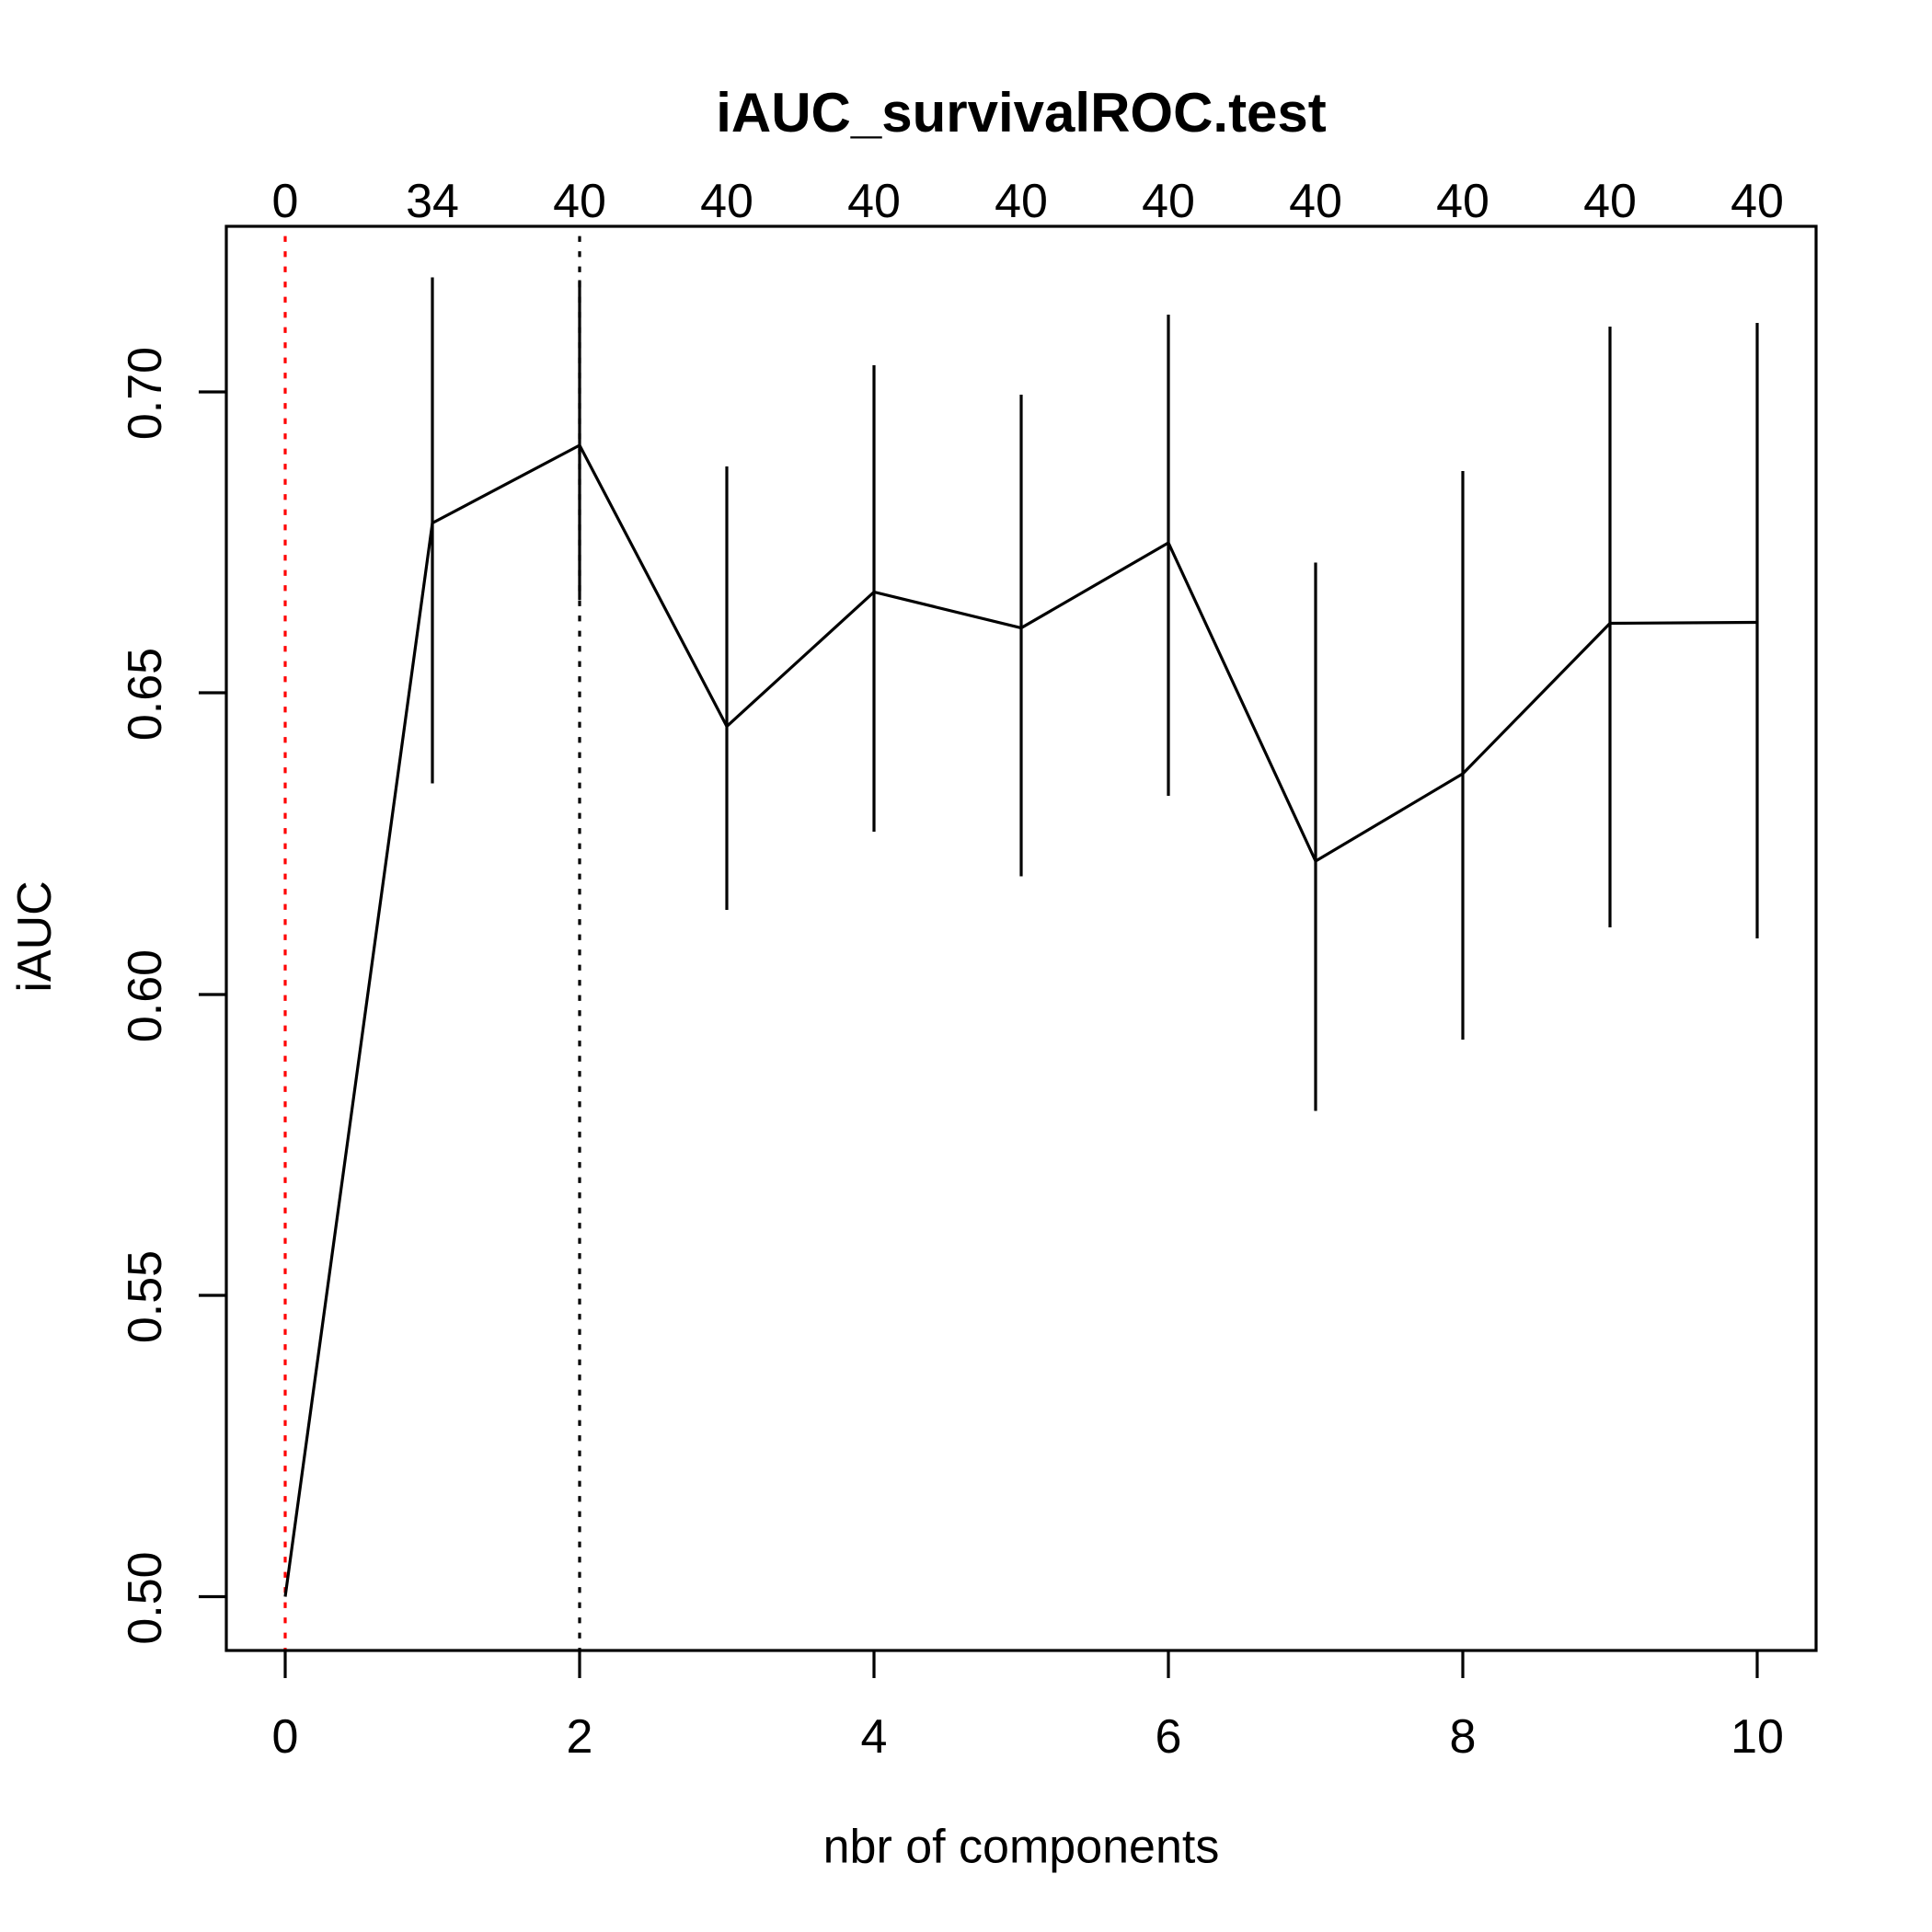 The height and width of the screenshot is (1932, 1932). I want to click on svg-text: 0.55, so click(145, 1296).